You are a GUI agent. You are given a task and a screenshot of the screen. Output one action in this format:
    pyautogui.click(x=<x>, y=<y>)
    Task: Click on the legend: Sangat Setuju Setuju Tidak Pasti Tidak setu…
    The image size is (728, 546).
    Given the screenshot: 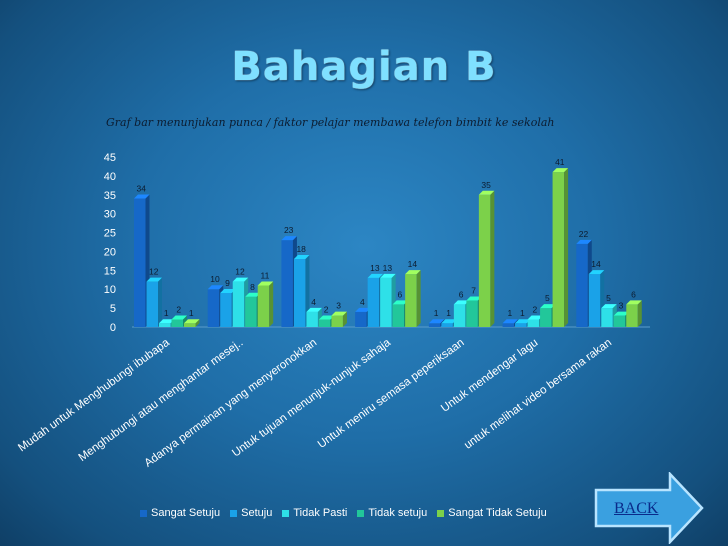 What is the action you would take?
    pyautogui.click(x=343, y=513)
    